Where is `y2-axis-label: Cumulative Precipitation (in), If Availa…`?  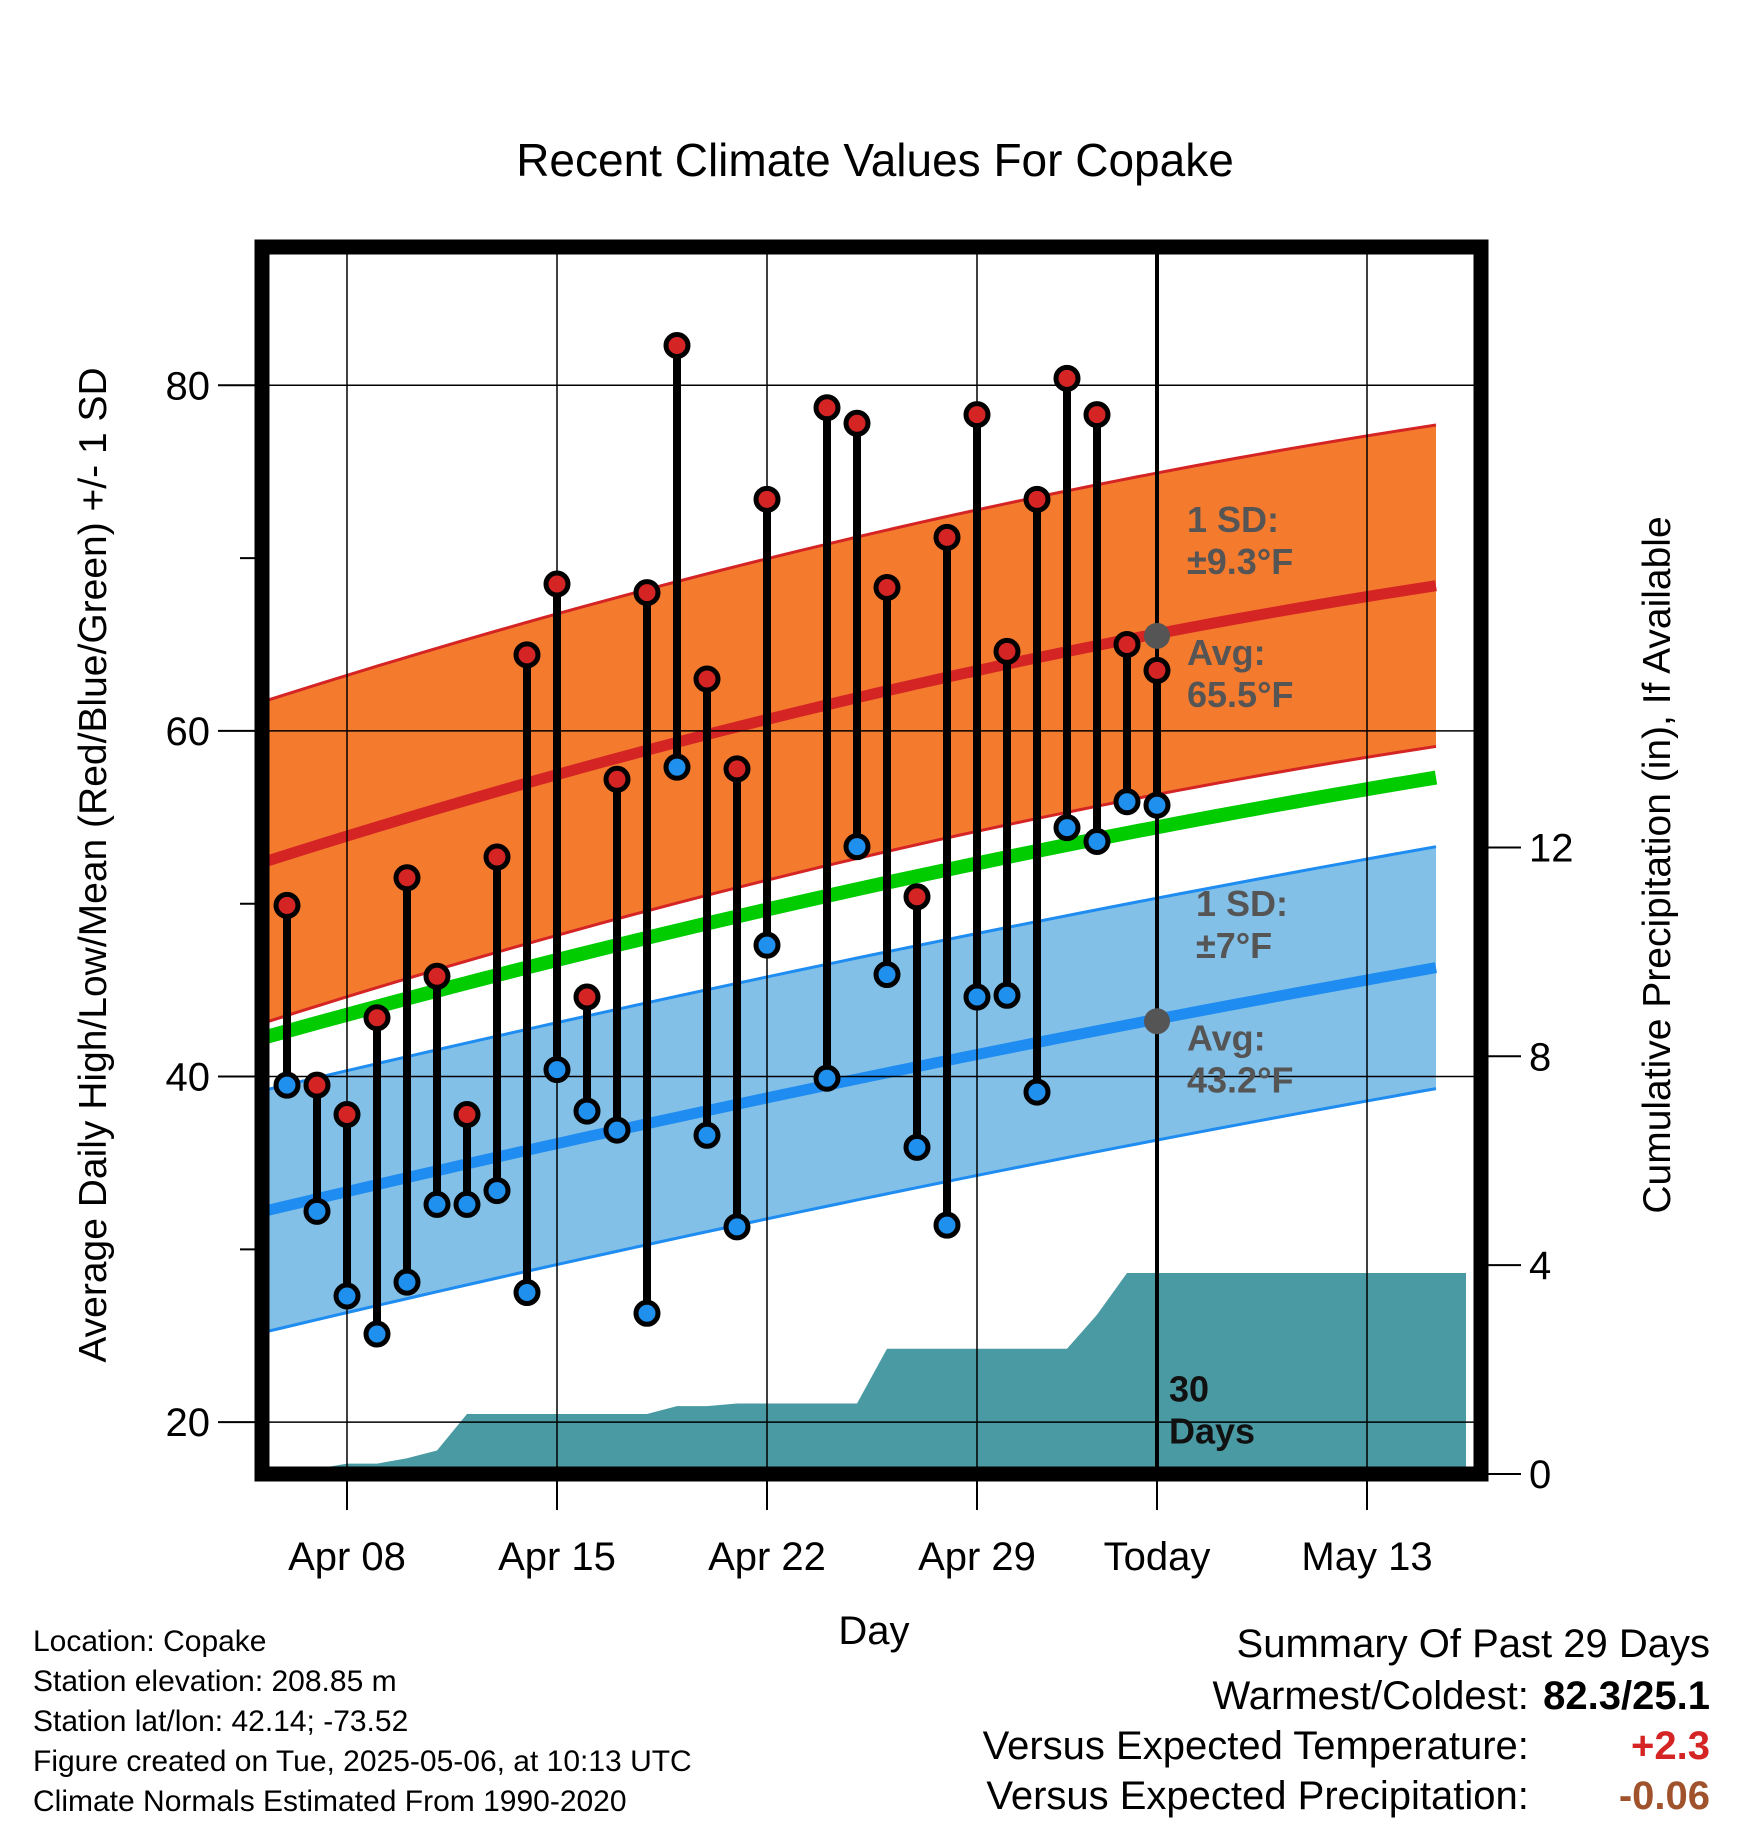 y2-axis-label: Cumulative Precipitation (in), If Availa… is located at coordinates (1657, 864).